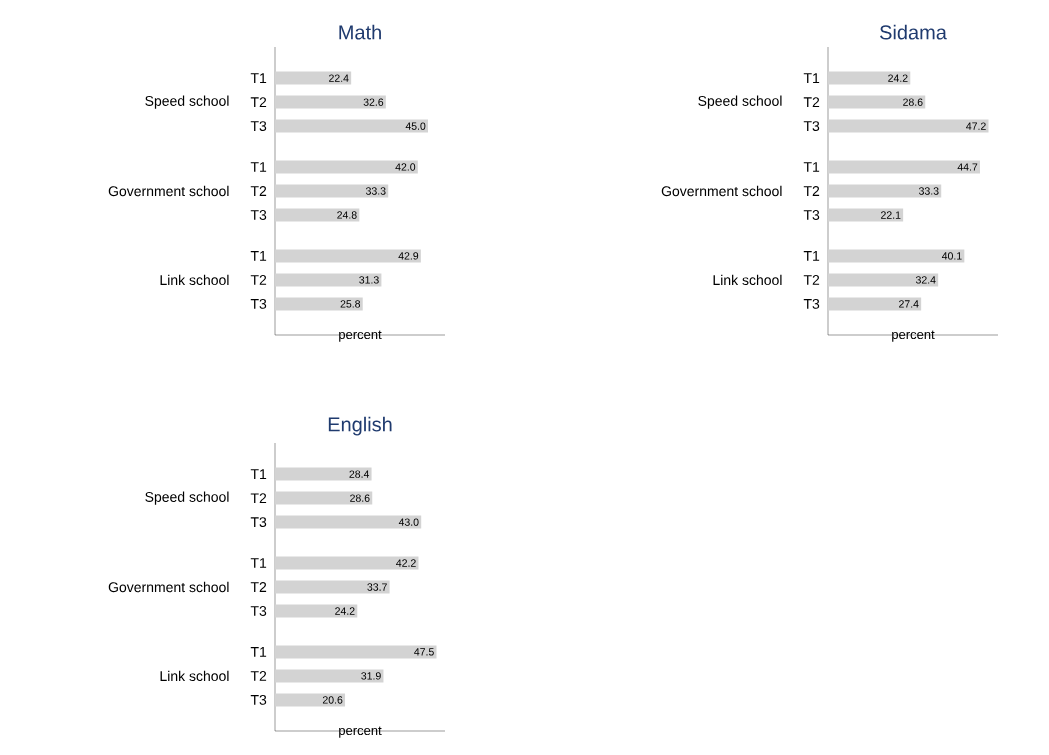 The width and height of the screenshot is (1049, 755). What do you see at coordinates (415, 126) in the screenshot?
I see `data-label: 45.0` at bounding box center [415, 126].